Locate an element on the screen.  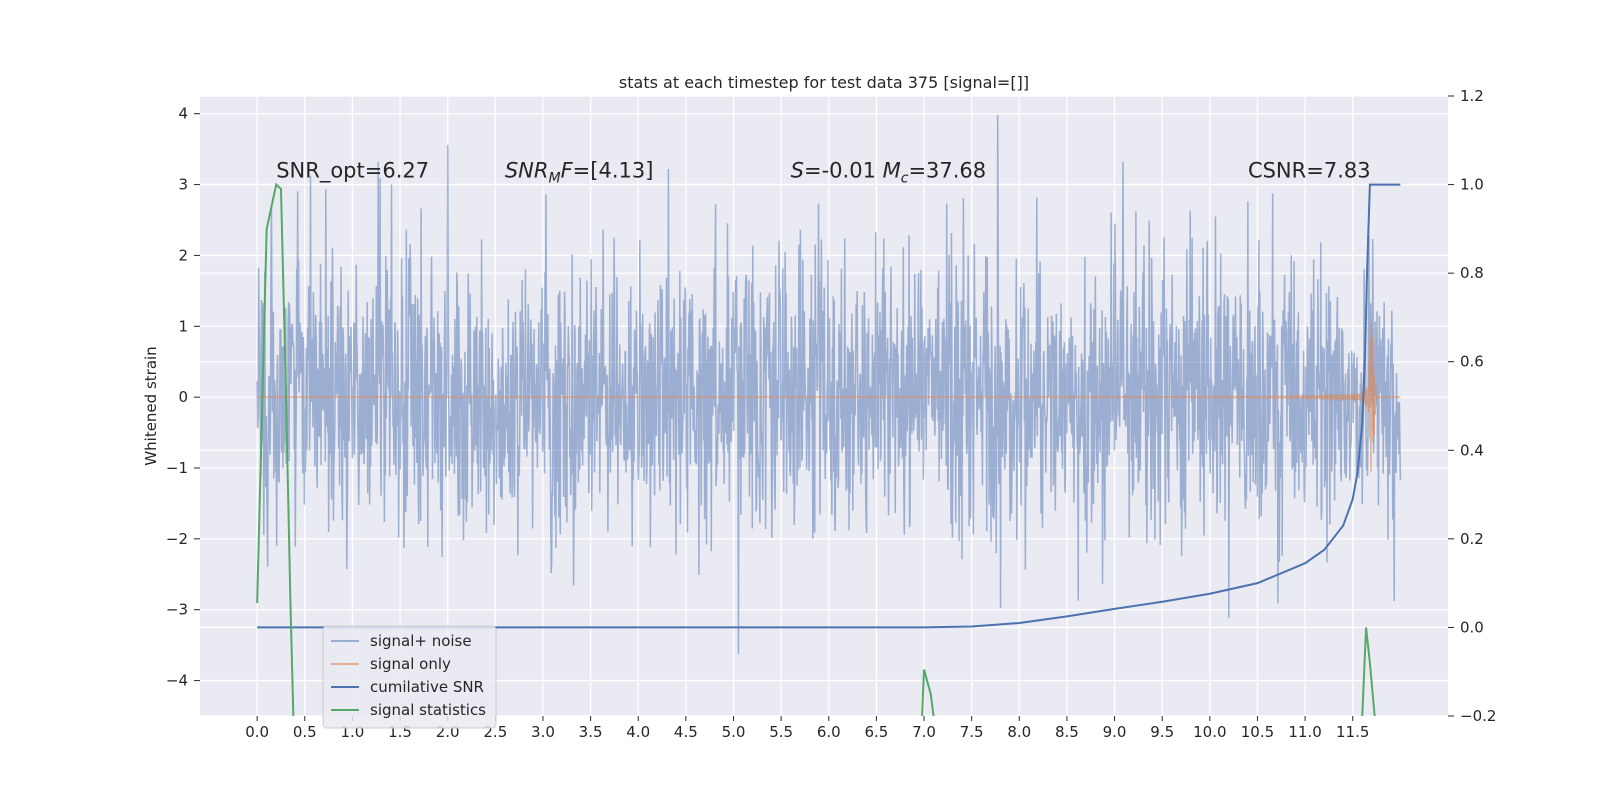
x-tick-label: 11.0 is located at coordinates (1304, 732).